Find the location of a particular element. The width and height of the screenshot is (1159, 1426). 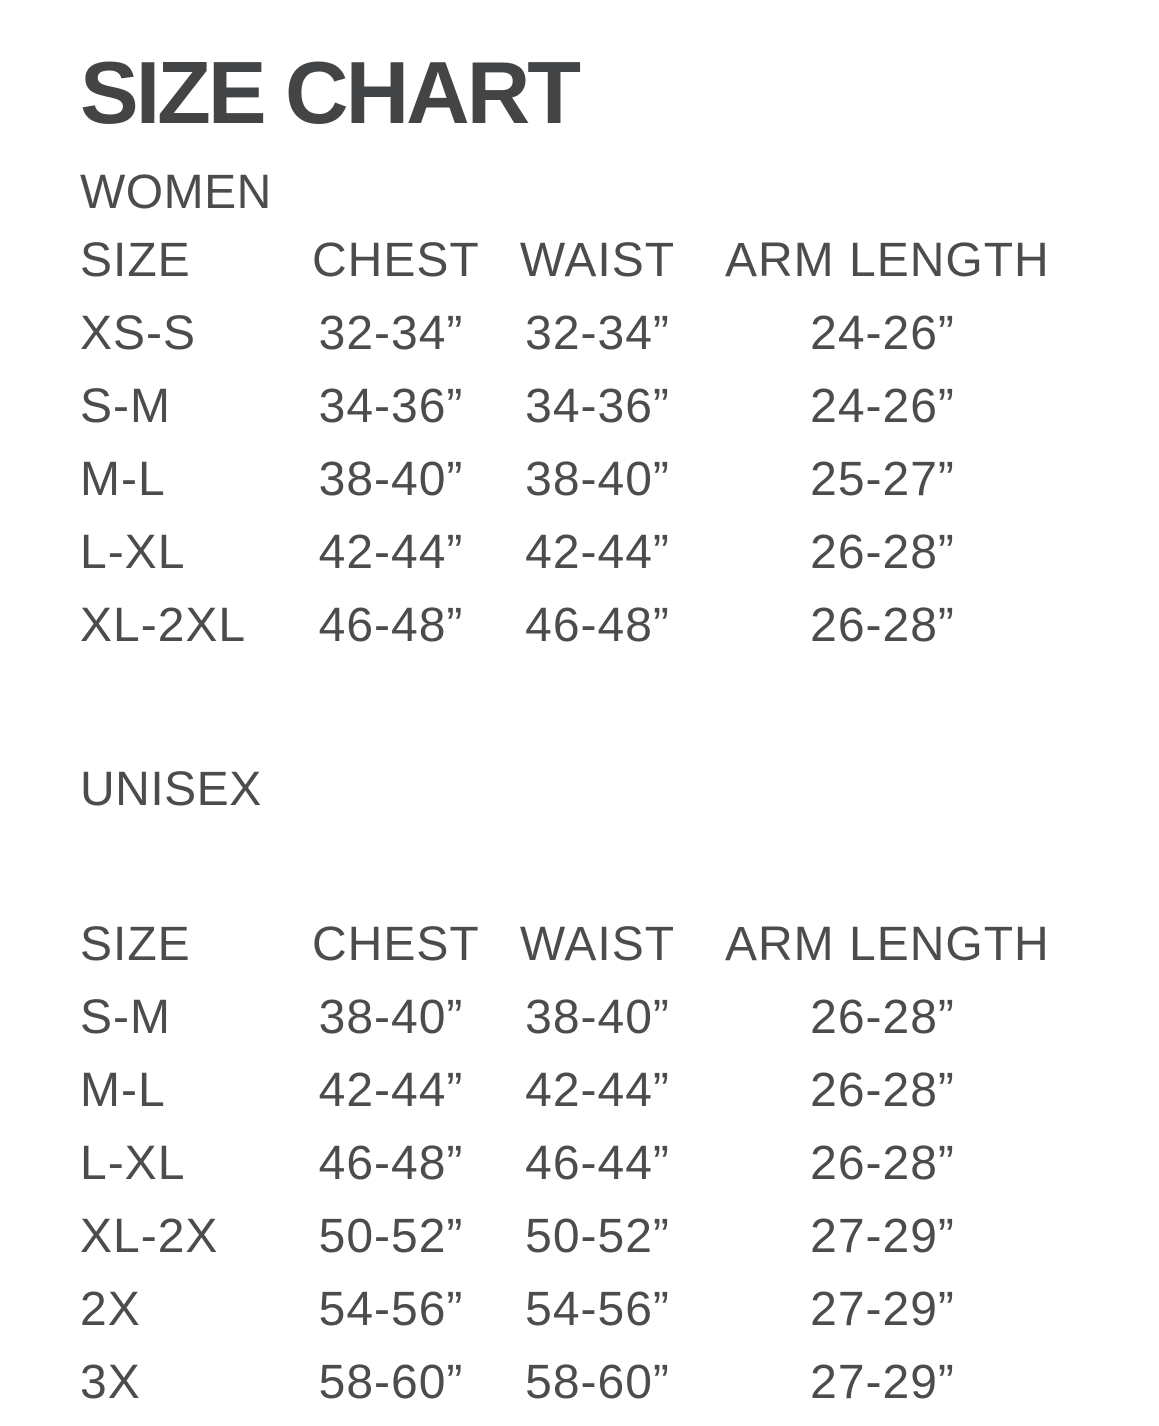

table-row: S-M 34-36” 34-36” 24-26” is located at coordinates (560, 406).